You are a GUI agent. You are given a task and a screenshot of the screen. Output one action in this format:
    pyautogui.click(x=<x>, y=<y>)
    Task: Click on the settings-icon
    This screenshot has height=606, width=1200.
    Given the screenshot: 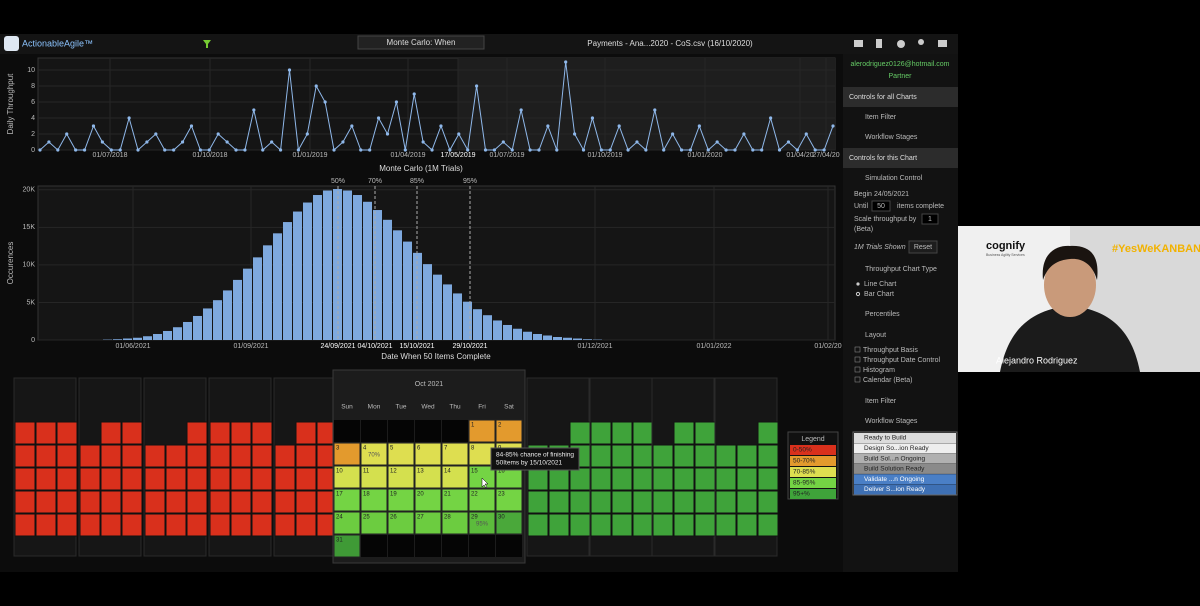 What is the action you would take?
    pyautogui.click(x=901, y=44)
    